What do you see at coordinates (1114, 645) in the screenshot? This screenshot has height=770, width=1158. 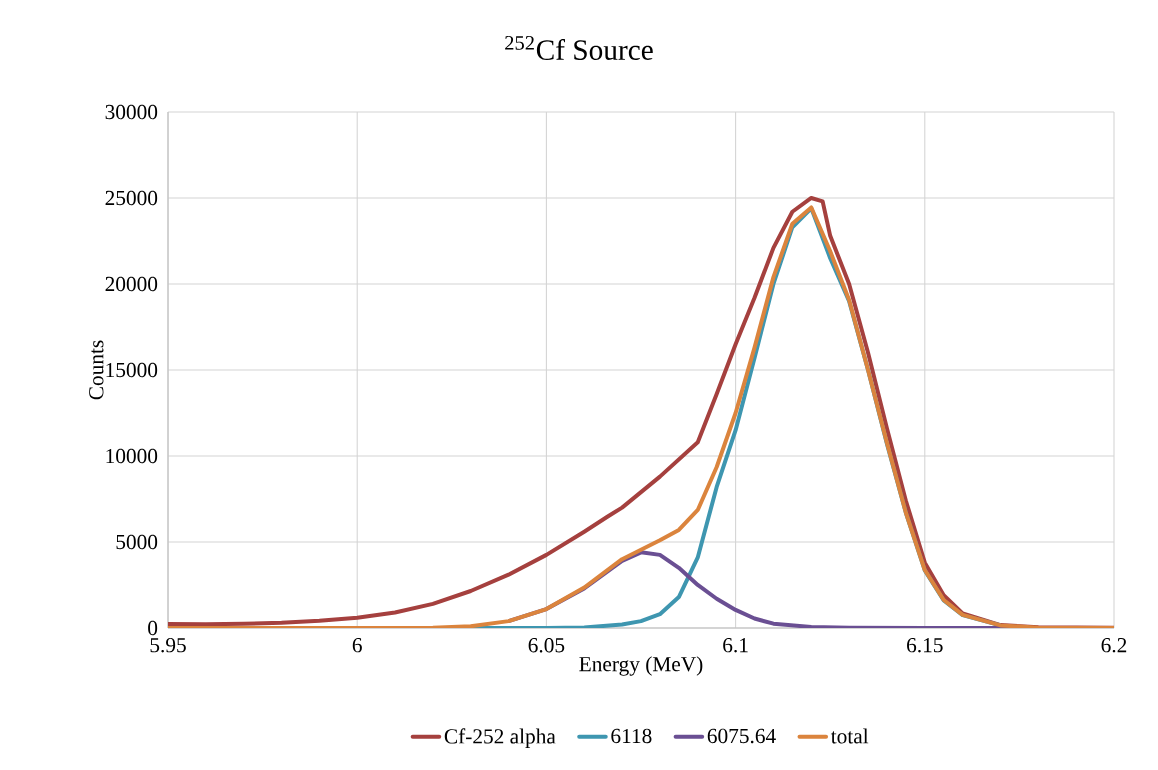 I see `x-tick-label: 6.2` at bounding box center [1114, 645].